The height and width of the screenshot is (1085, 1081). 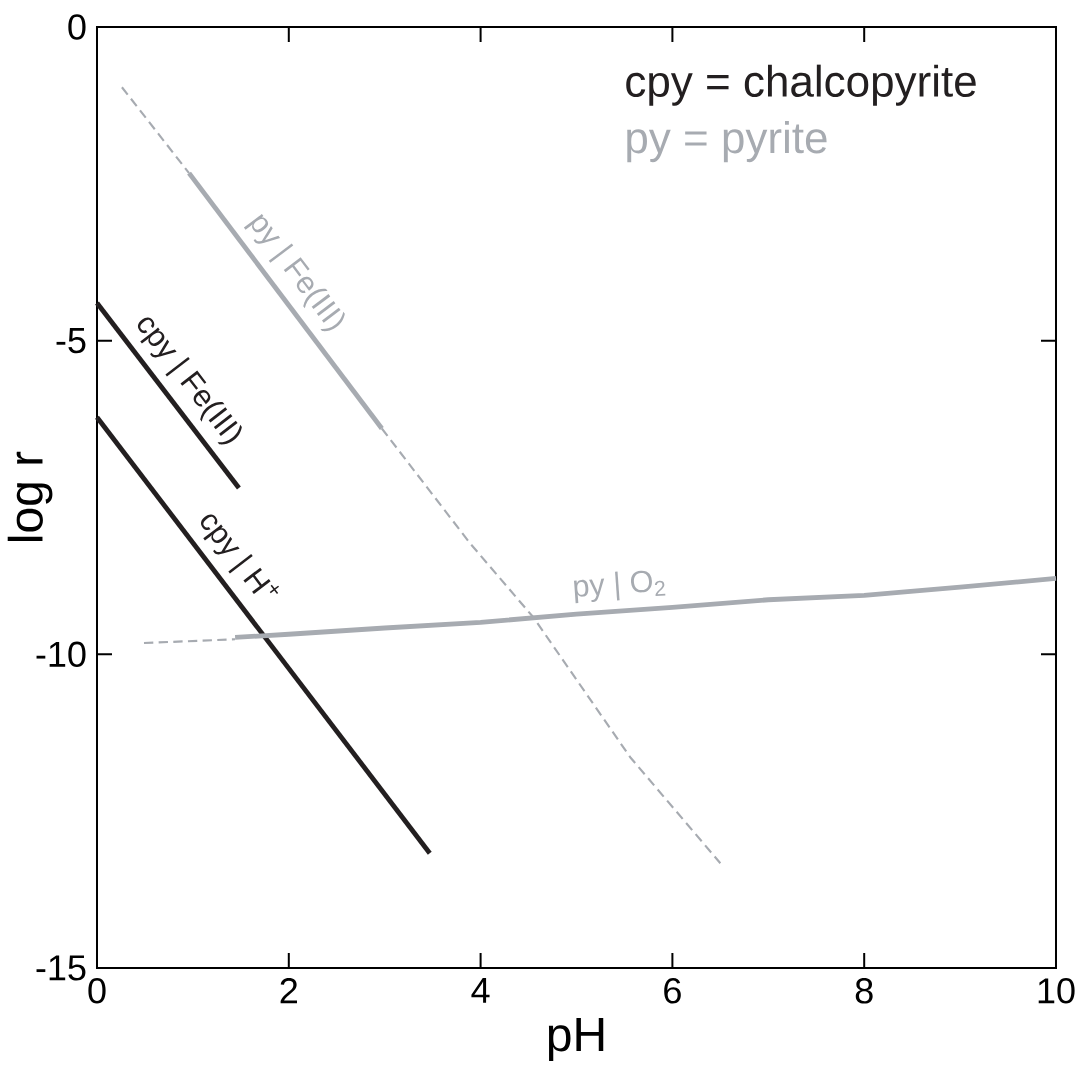 I want to click on x-tick-label: 2, so click(x=288, y=991).